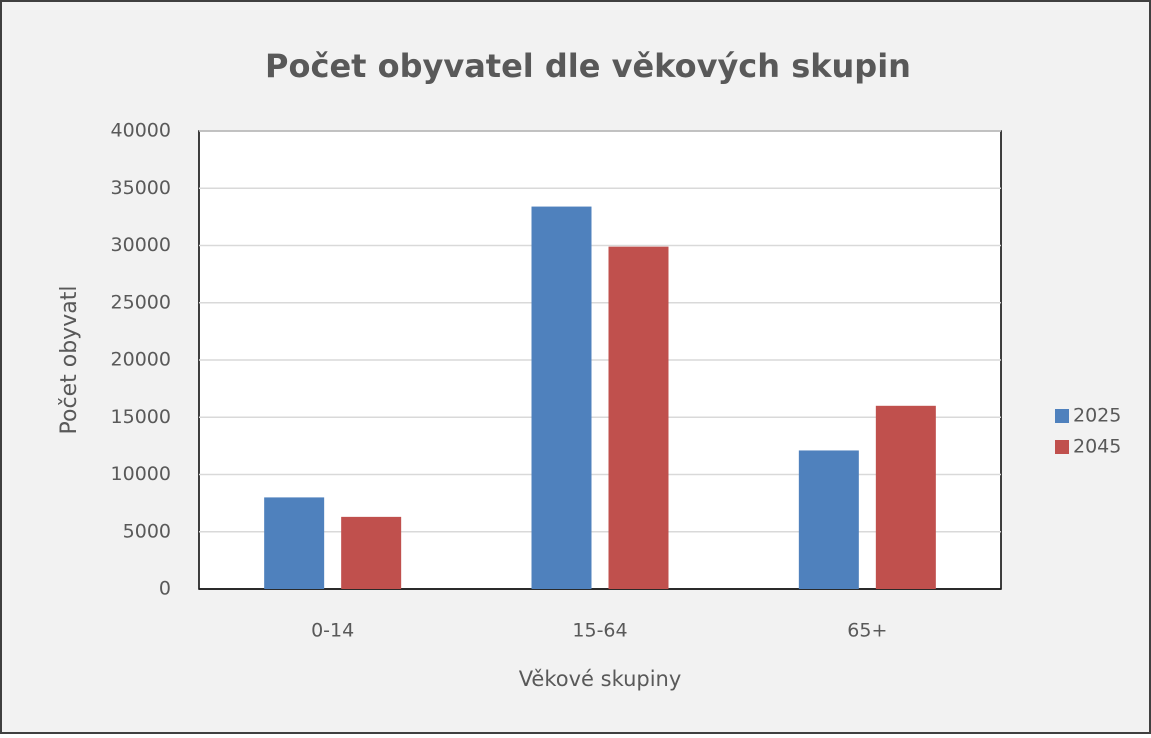 The width and height of the screenshot is (1151, 738). What do you see at coordinates (141, 417) in the screenshot?
I see `y-tick-label: 15000` at bounding box center [141, 417].